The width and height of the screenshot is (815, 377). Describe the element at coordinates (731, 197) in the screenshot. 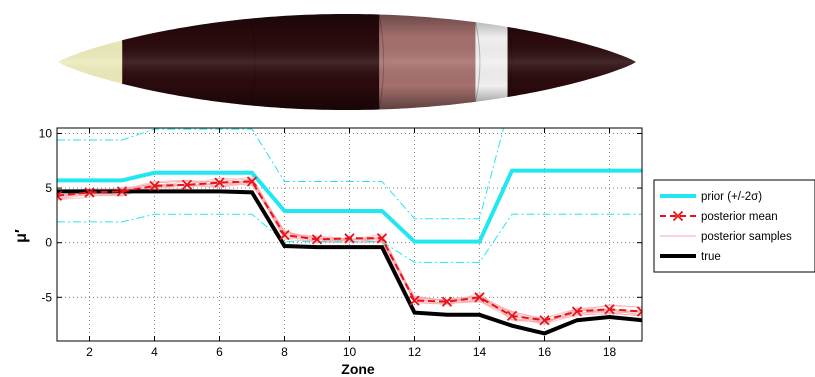

I see `legend-label: prior (+/-2σ)` at that location.